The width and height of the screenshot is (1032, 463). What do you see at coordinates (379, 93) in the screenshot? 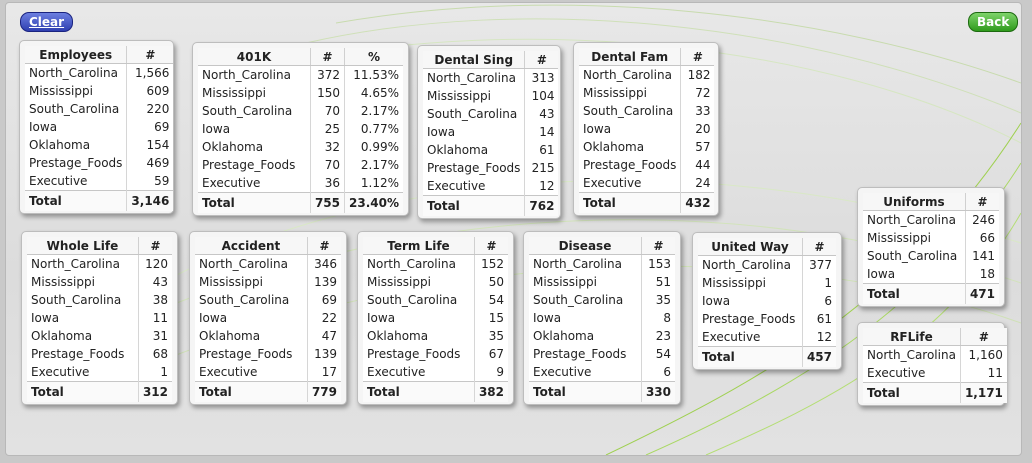
I see `row-value: 4.65%` at bounding box center [379, 93].